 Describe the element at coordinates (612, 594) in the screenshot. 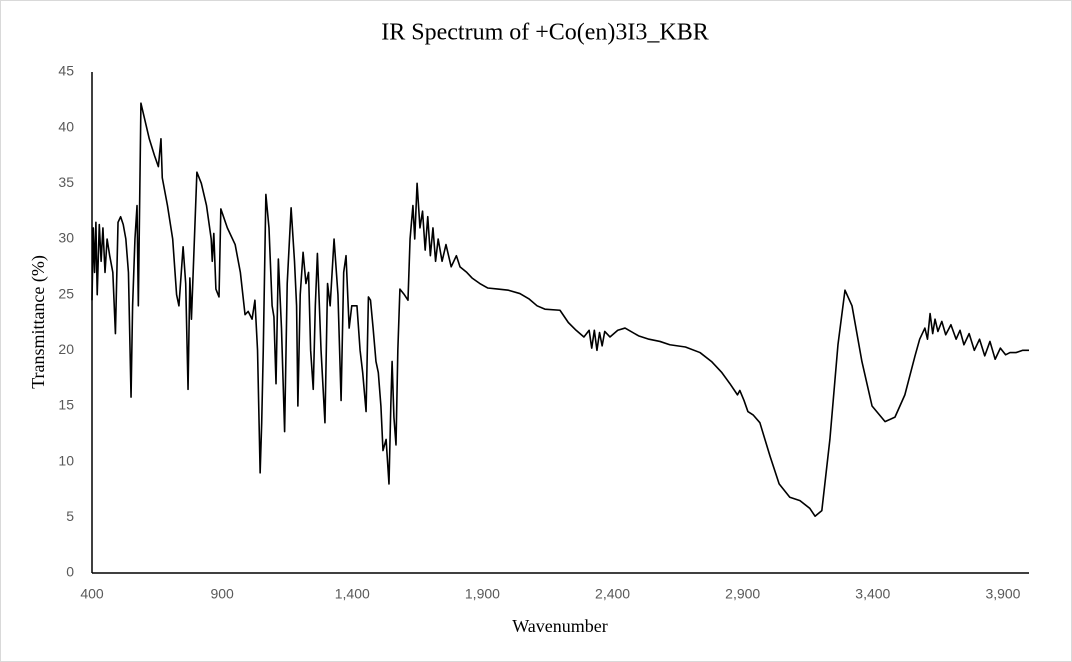

I see `x-tick-label: 2,400` at that location.